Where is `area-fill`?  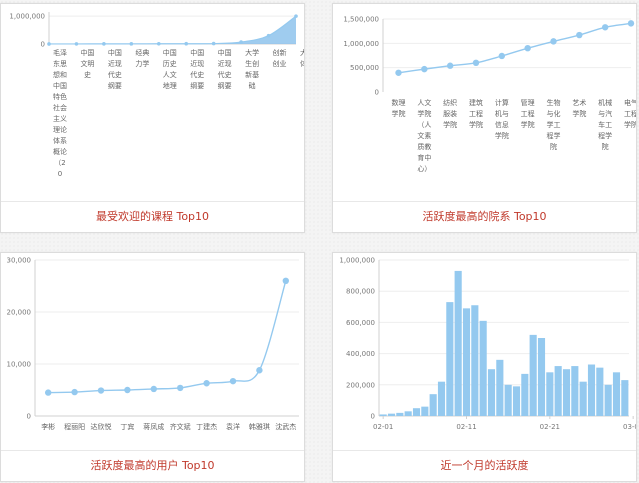 area-fill is located at coordinates (172, 30).